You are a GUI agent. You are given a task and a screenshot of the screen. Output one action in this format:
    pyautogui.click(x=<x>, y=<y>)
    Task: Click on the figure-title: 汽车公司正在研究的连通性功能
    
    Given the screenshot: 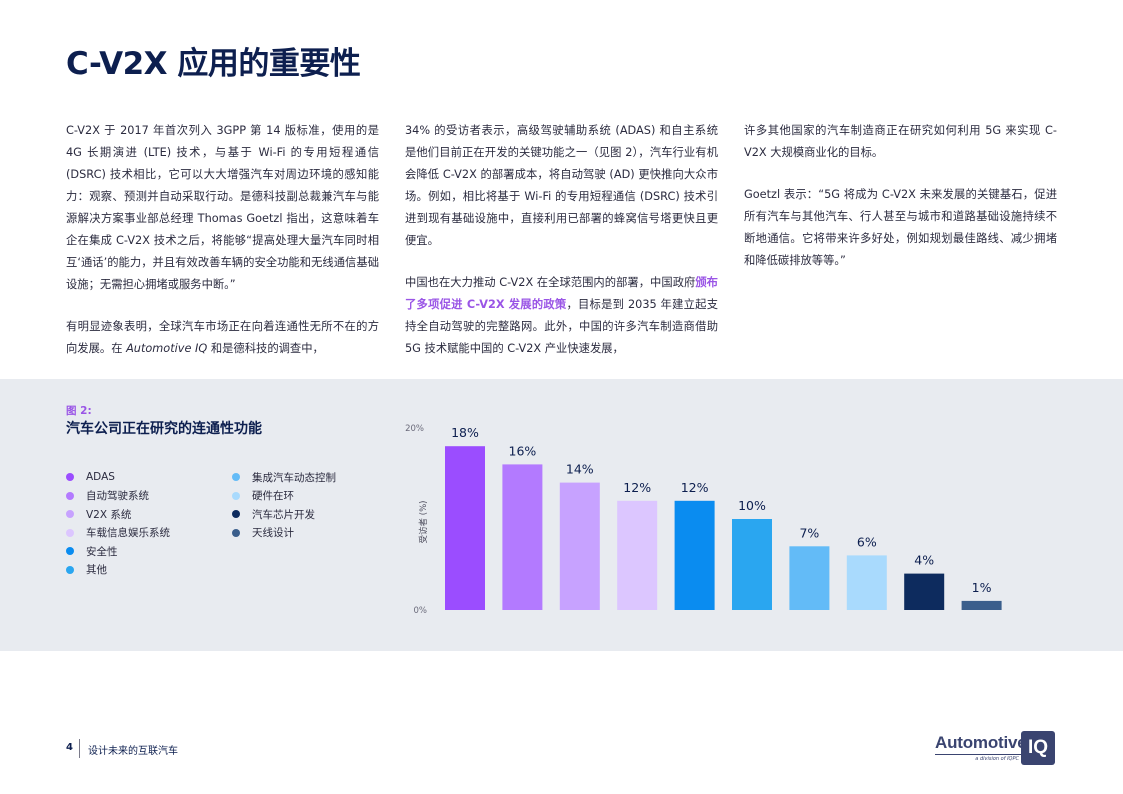 What is the action you would take?
    pyautogui.click(x=164, y=429)
    